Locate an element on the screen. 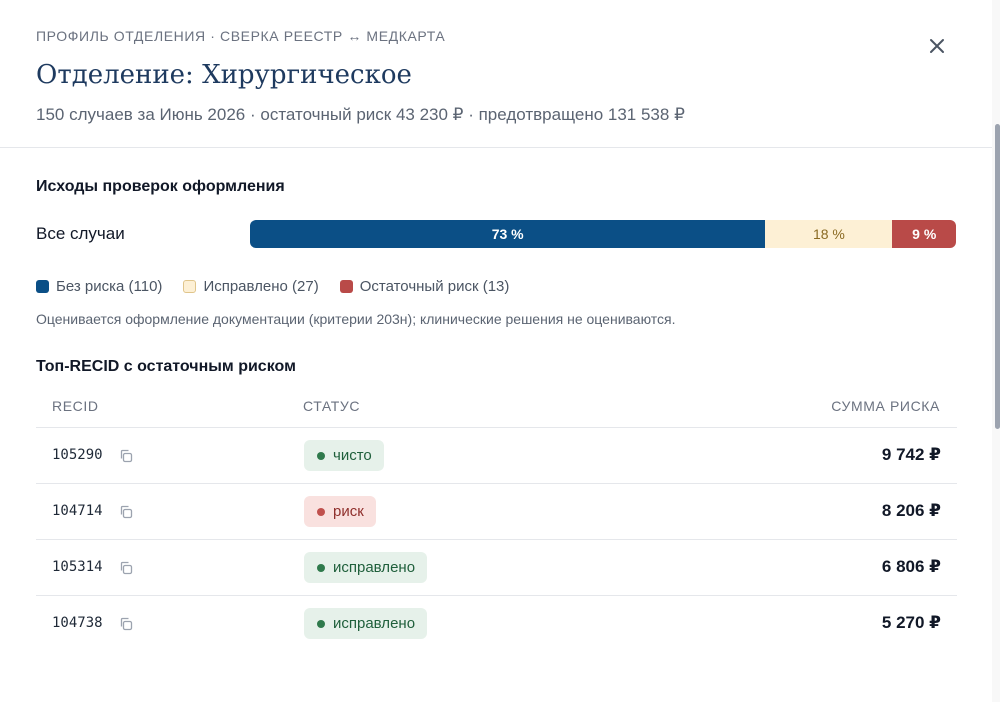 This screenshot has height=702, width=1000. outcomes-row-label: Все случаи is located at coordinates (80, 233).